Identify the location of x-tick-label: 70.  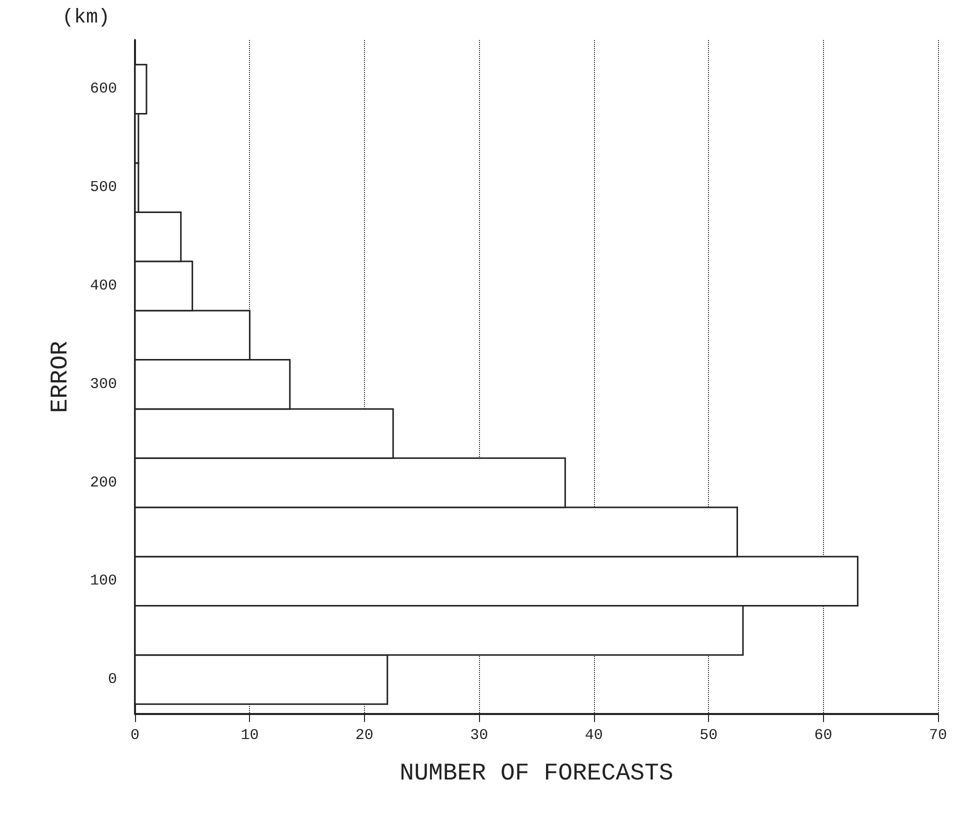
(938, 735).